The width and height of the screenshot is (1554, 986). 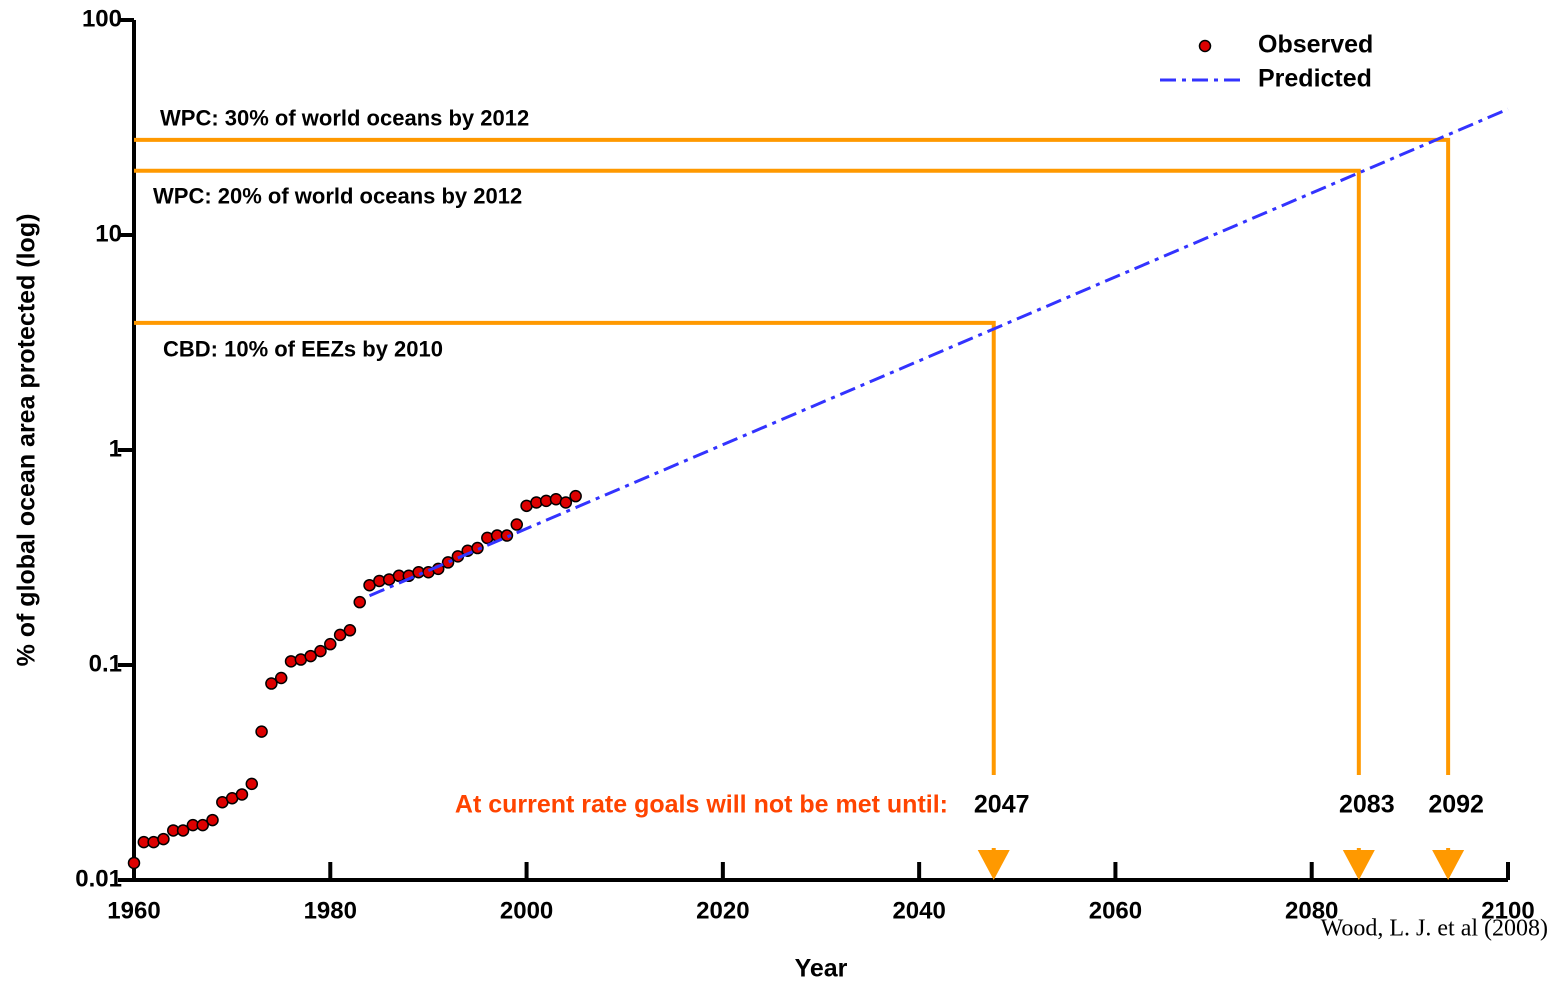 What do you see at coordinates (1315, 45) in the screenshot?
I see `legend-label: Observed` at bounding box center [1315, 45].